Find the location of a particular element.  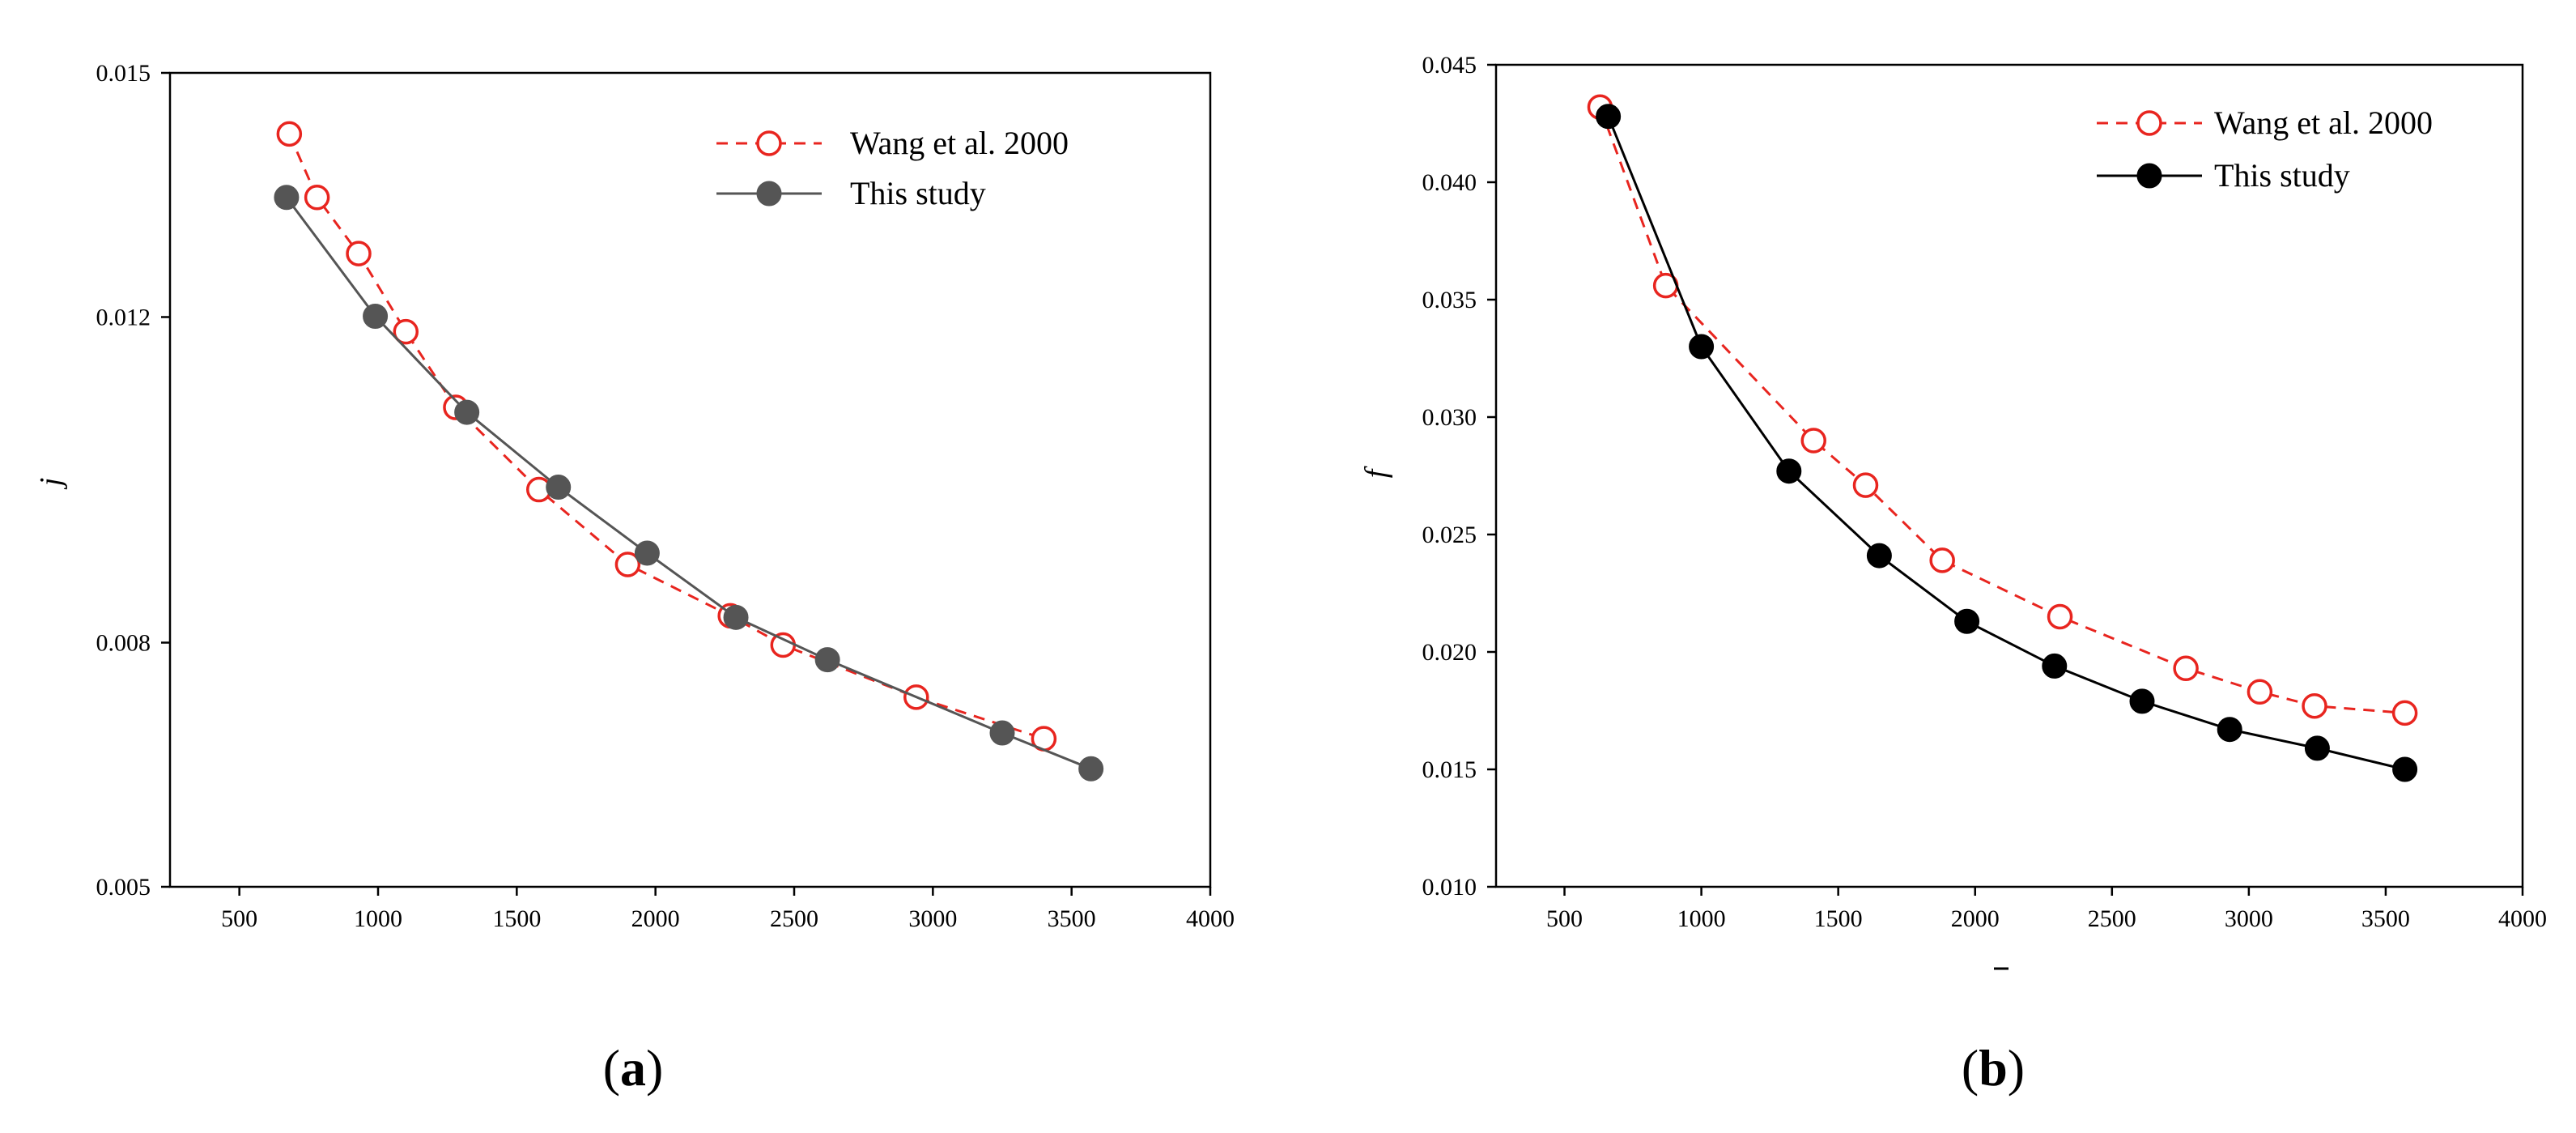

y-tick-label: 0.012 is located at coordinates (124, 318).